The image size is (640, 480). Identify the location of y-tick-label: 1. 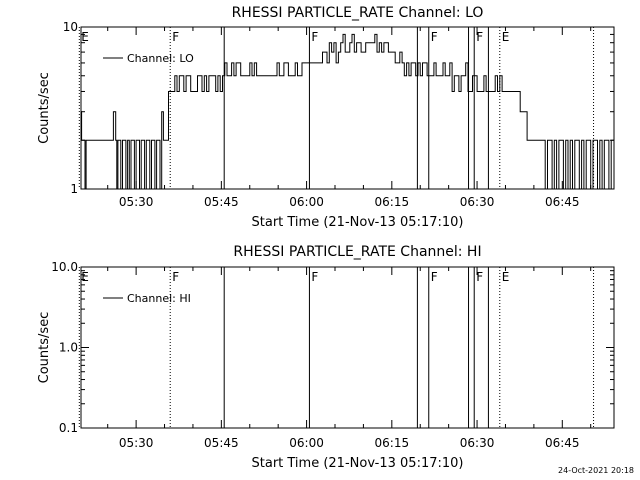
(74, 189).